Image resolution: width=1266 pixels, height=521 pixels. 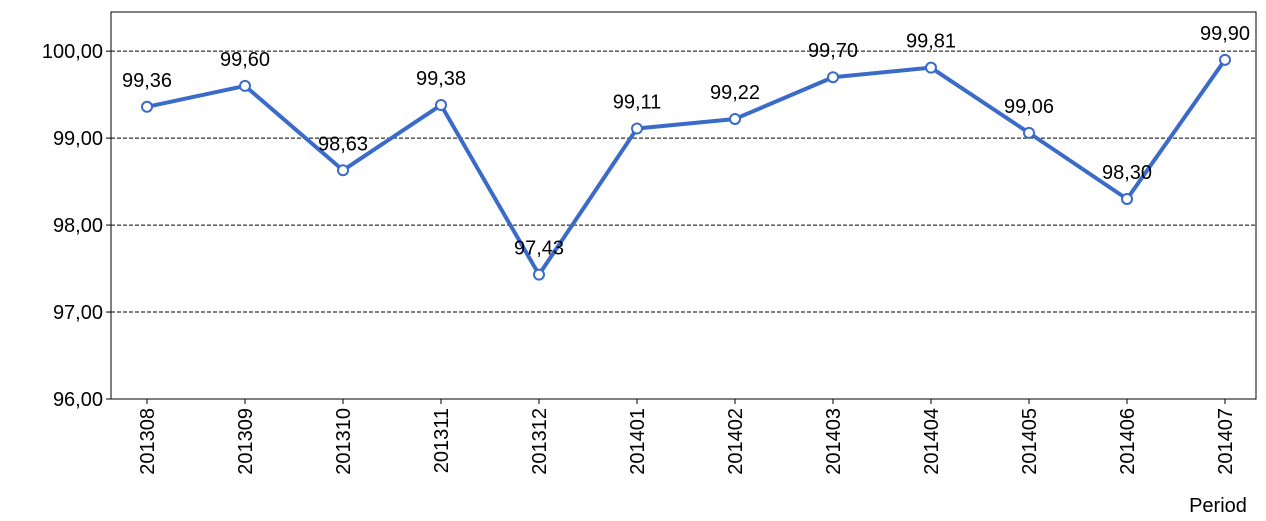 What do you see at coordinates (735, 93) in the screenshot?
I see `data-label: 99,22` at bounding box center [735, 93].